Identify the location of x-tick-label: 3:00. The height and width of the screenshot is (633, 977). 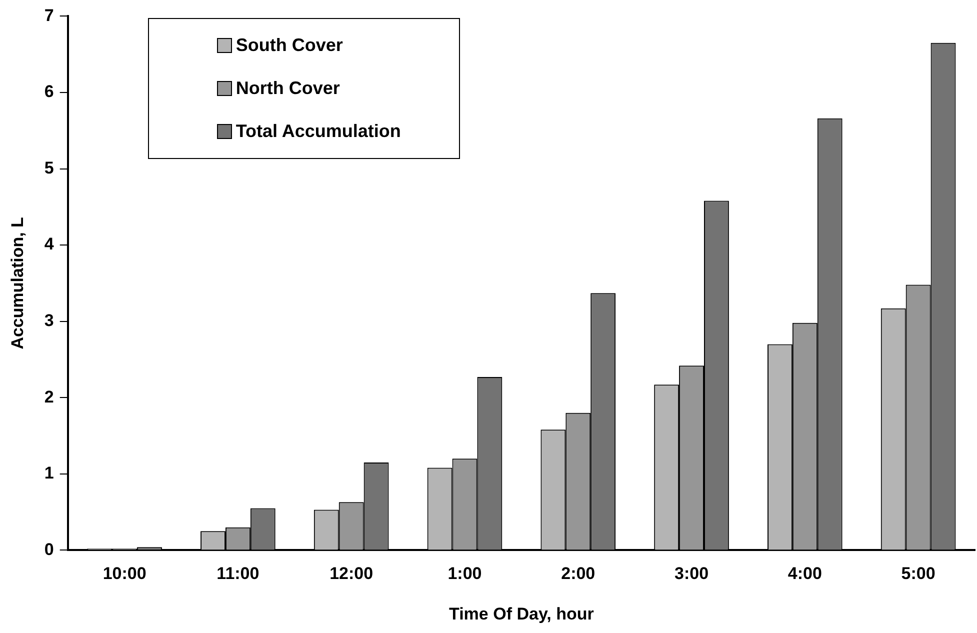
(691, 574).